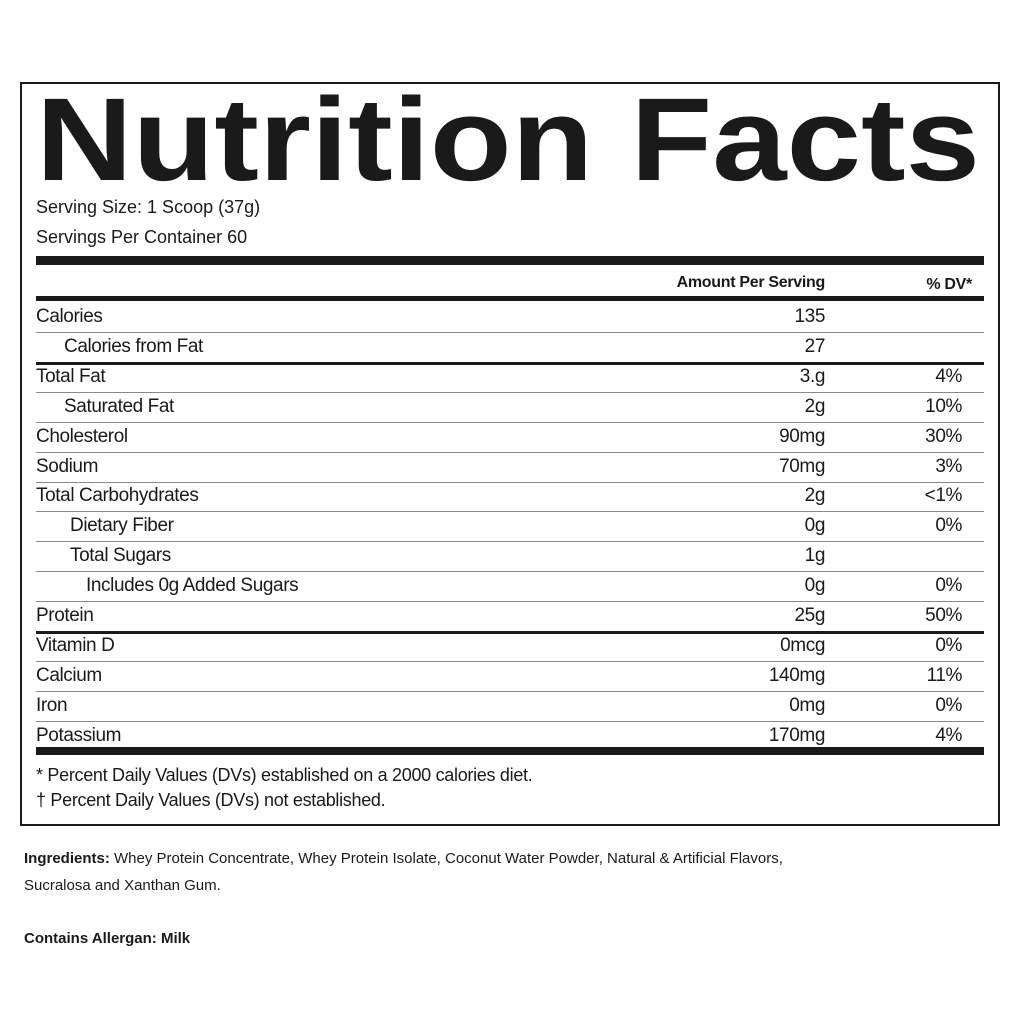 Image resolution: width=1024 pixels, height=1024 pixels. I want to click on nutrient-amount: 27, so click(815, 346).